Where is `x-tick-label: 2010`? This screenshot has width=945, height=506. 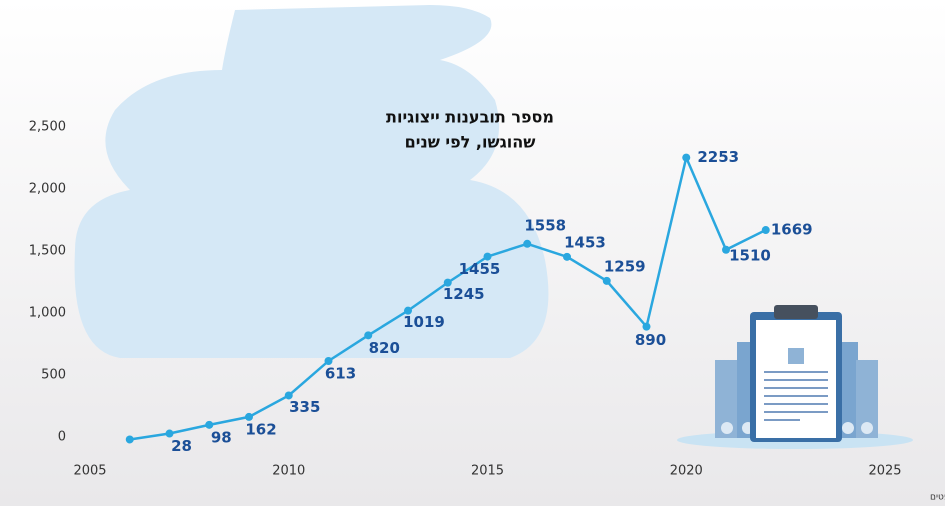 x-tick-label: 2010 is located at coordinates (288, 471).